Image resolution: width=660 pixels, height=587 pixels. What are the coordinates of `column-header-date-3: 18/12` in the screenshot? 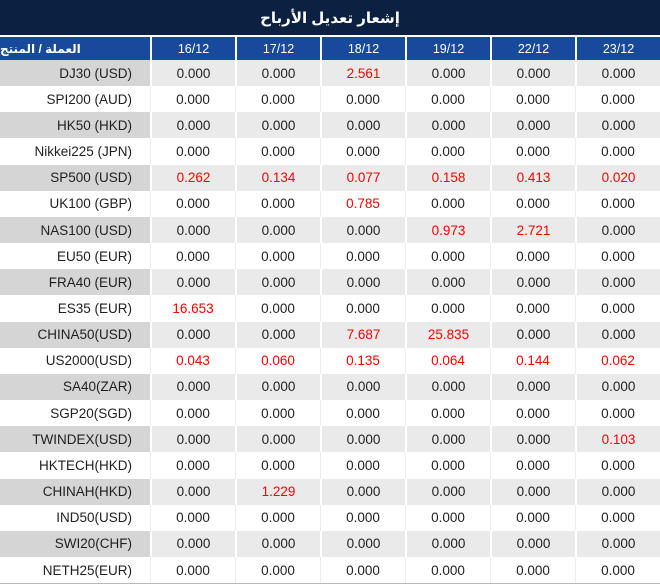 It's located at (362, 48).